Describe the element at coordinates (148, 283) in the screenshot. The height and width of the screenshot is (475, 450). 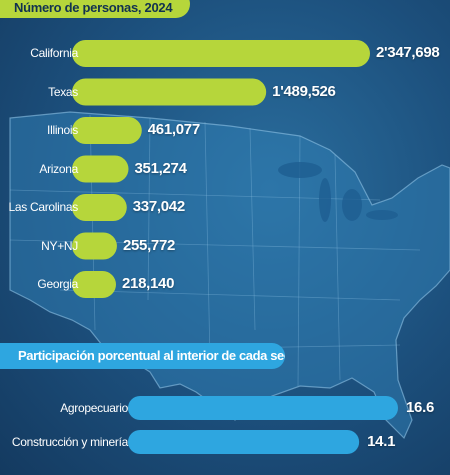
I see `chart1-value-label: 218,140` at that location.